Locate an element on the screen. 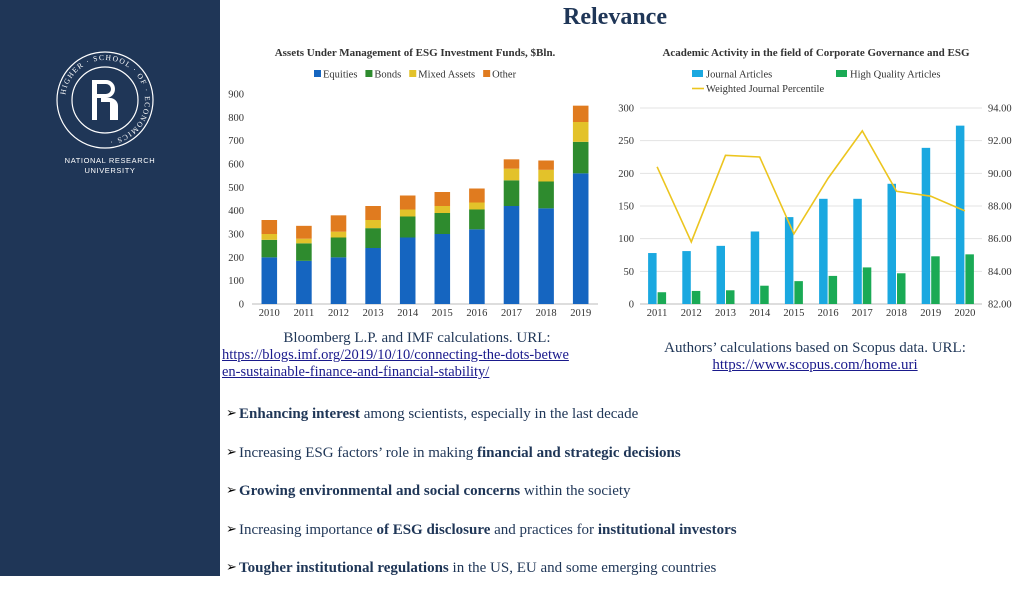  y-left-tick-label: 0 is located at coordinates (631, 305).